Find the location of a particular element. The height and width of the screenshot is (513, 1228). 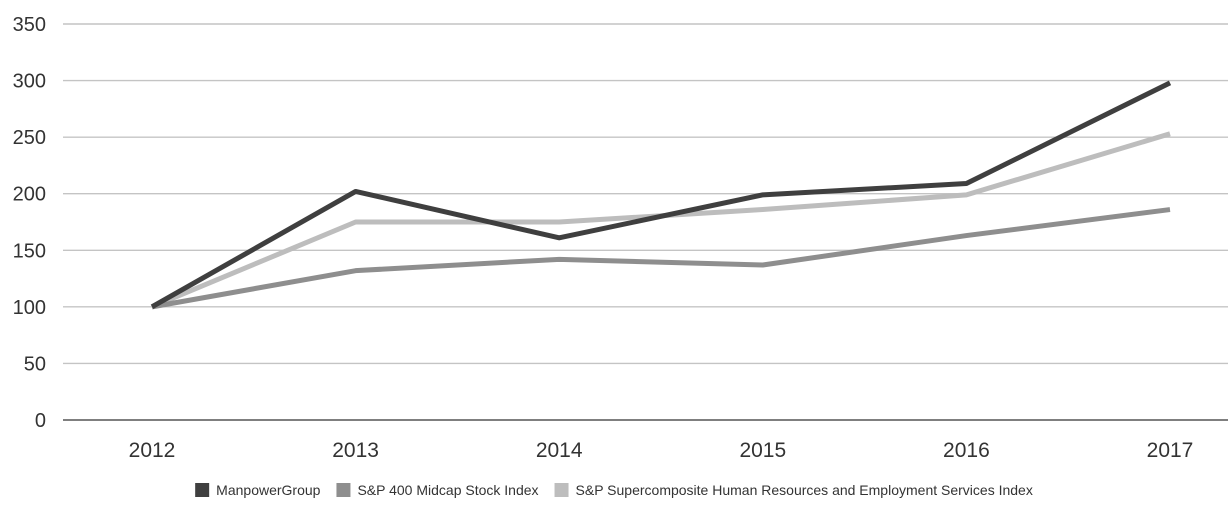

y-tick-label: 200 is located at coordinates (29, 195).